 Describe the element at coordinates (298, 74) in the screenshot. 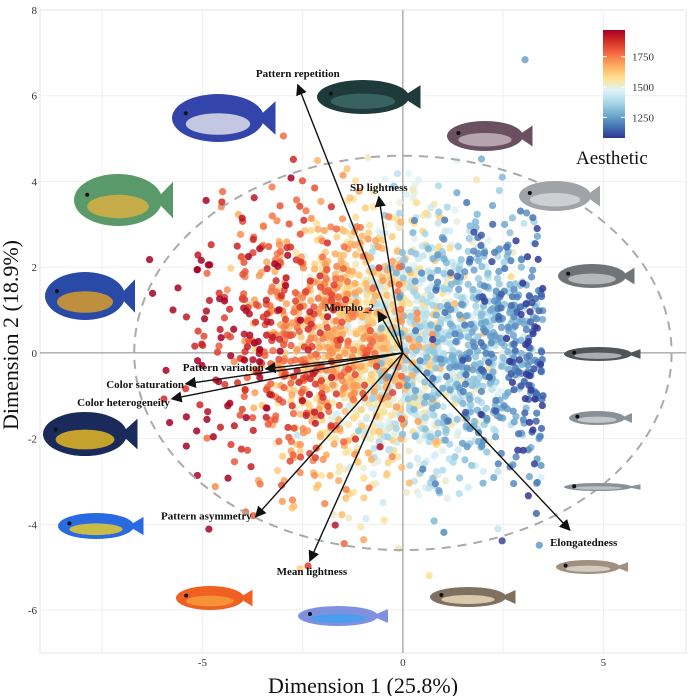

I see `vector-label: Pattern repetition` at that location.